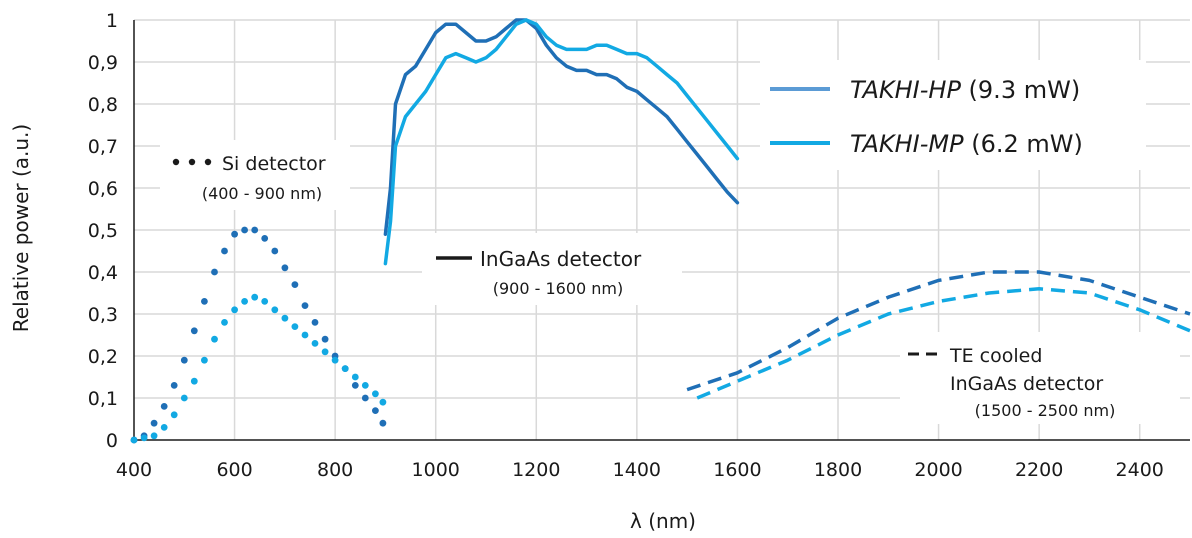 This screenshot has height=538, width=1192. I want to click on series-mp_si, so click(258, 368).